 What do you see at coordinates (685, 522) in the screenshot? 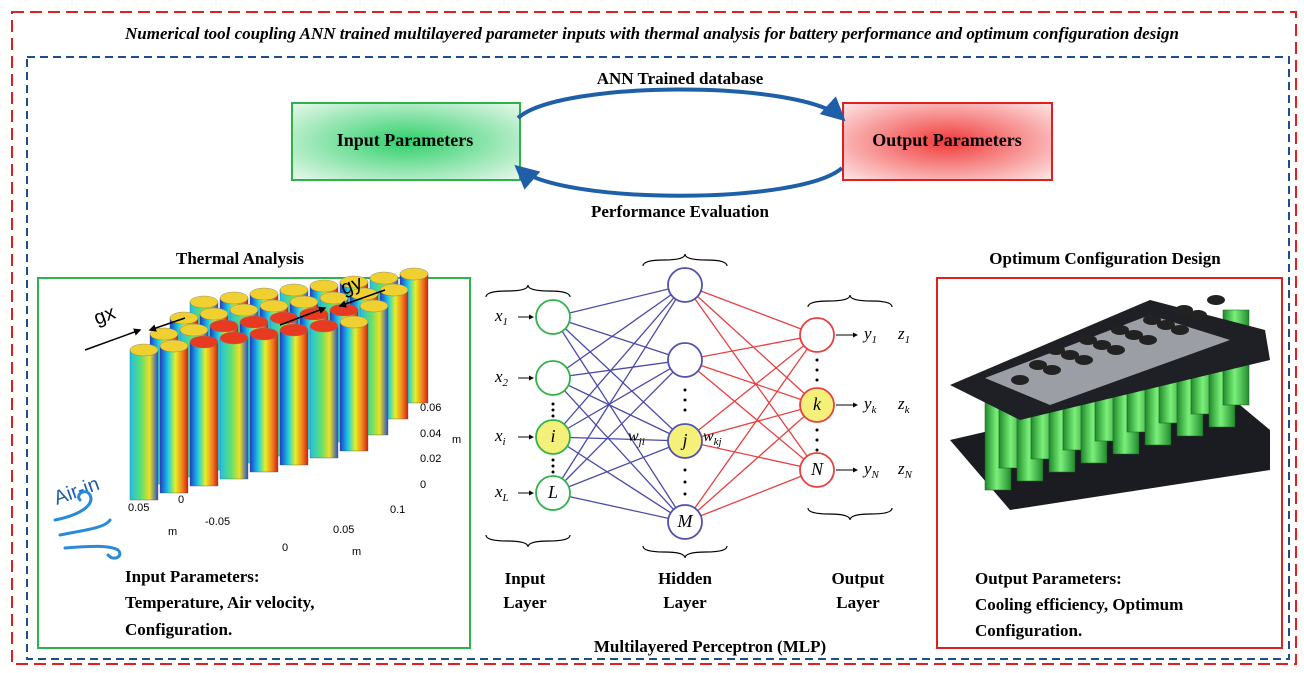
I see `hidden-node` at bounding box center [685, 522].